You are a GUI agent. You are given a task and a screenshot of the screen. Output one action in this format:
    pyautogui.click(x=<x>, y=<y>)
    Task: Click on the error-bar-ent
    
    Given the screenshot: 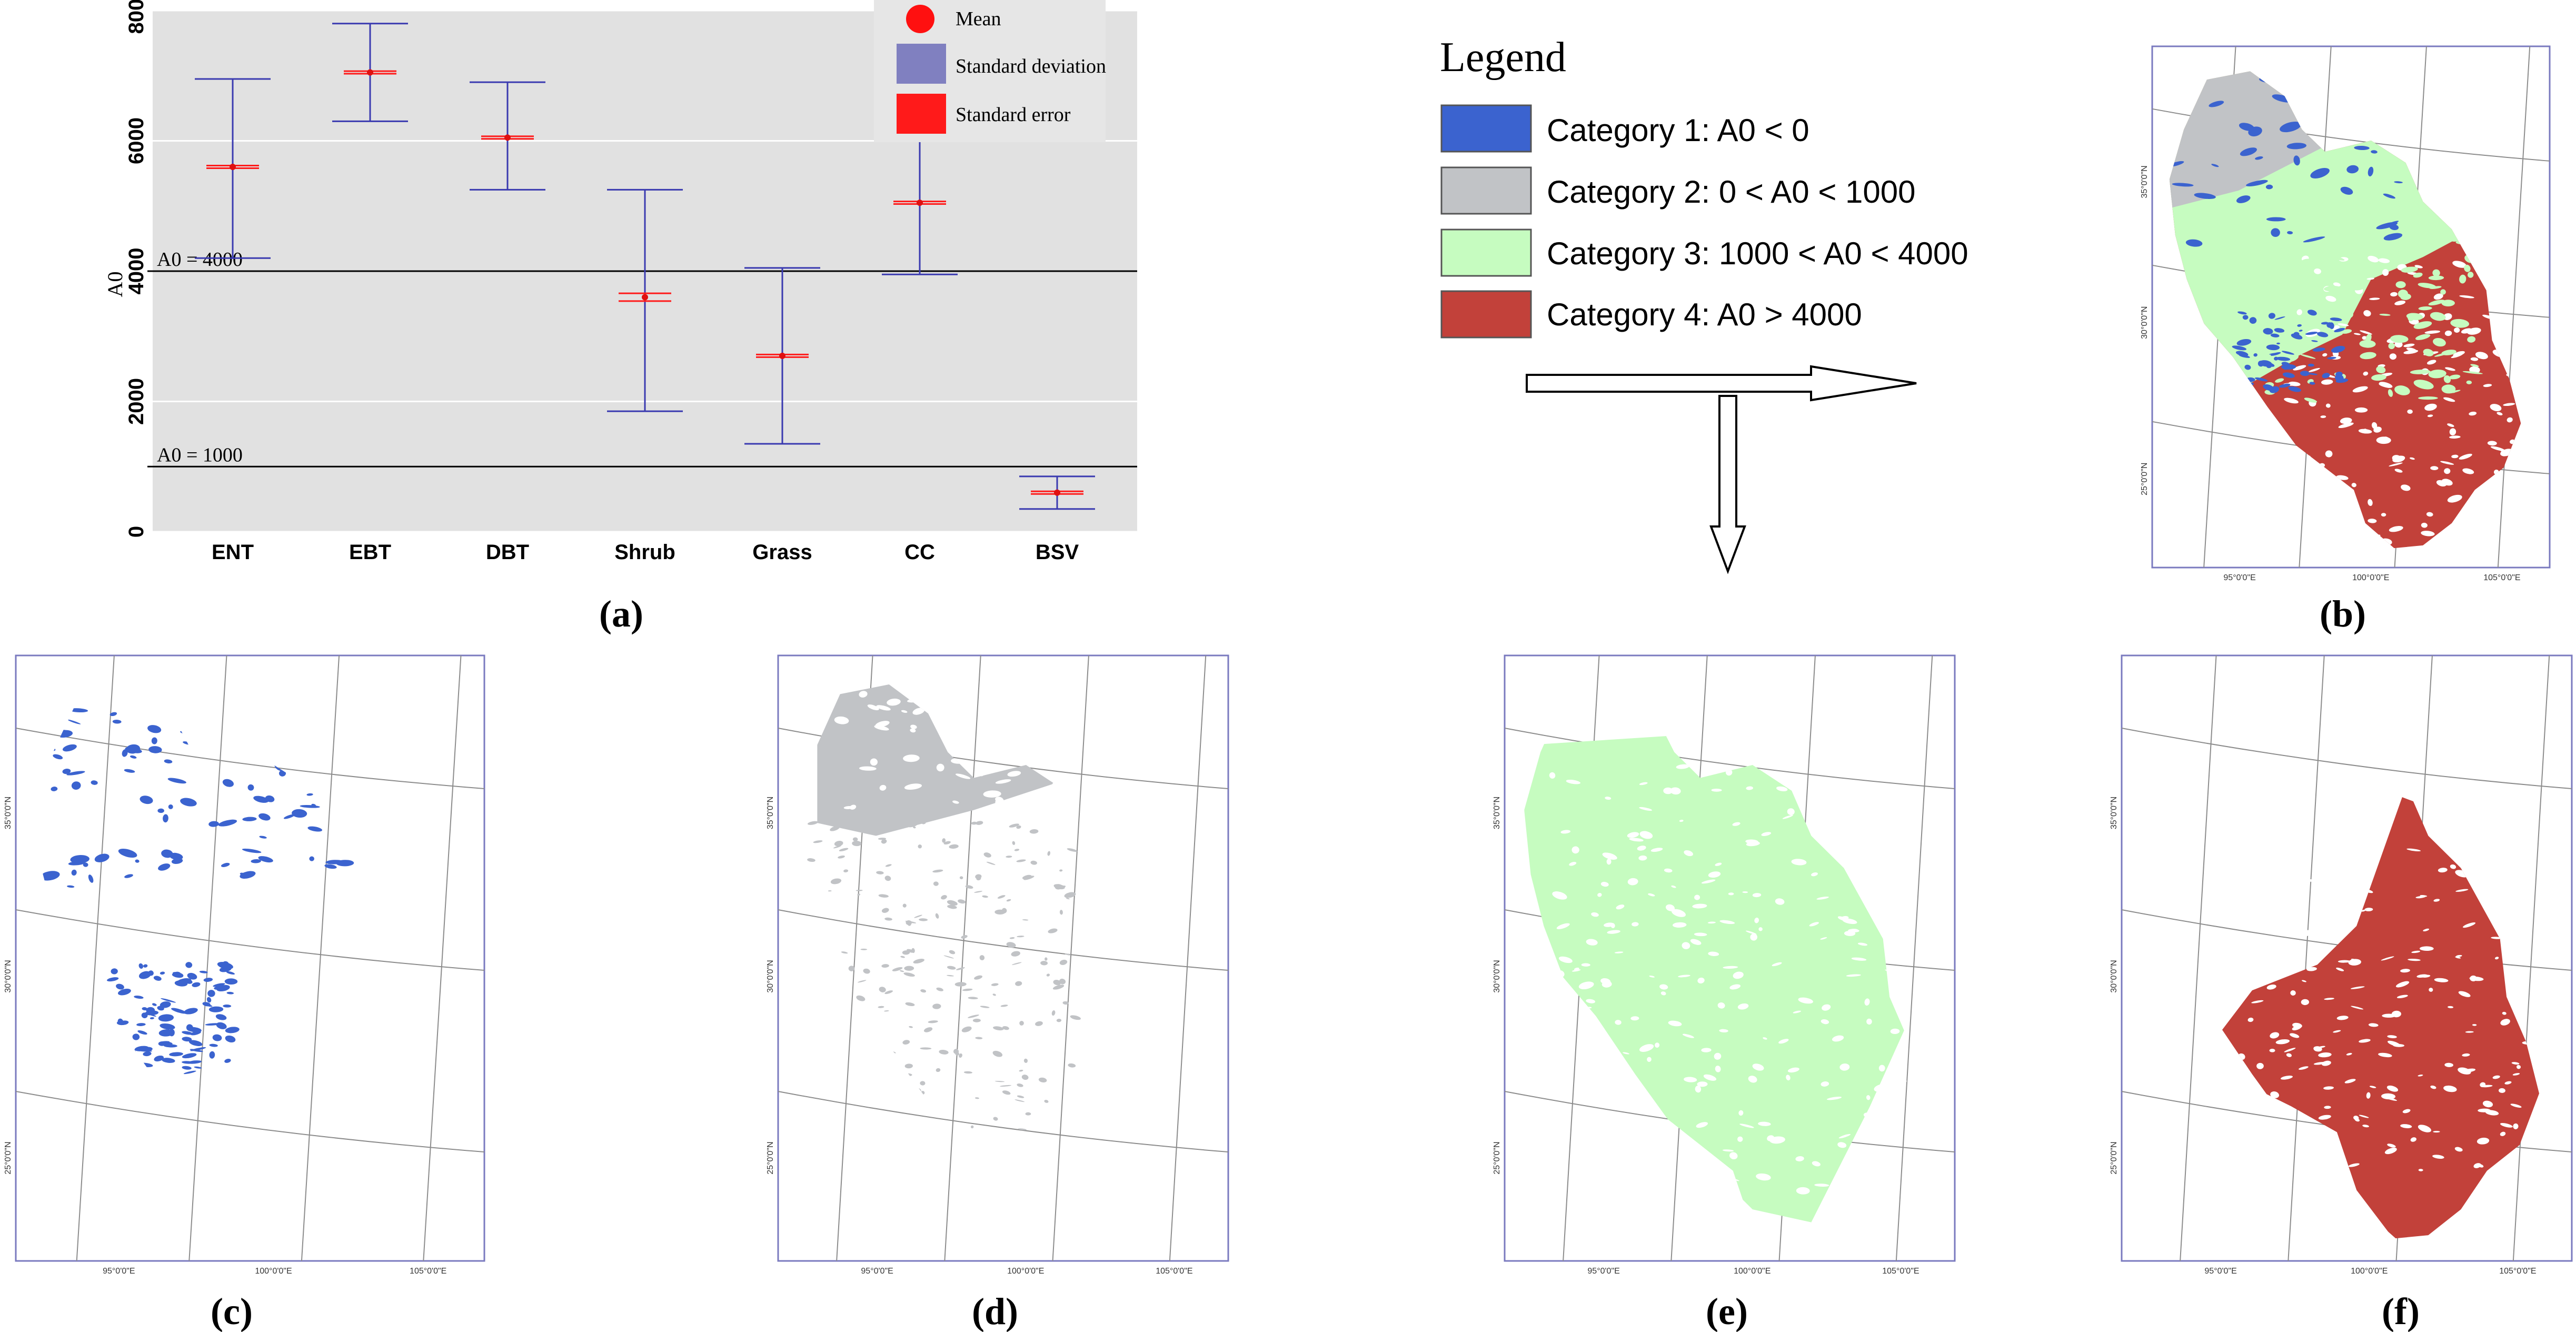 What is the action you would take?
    pyautogui.click(x=233, y=168)
    